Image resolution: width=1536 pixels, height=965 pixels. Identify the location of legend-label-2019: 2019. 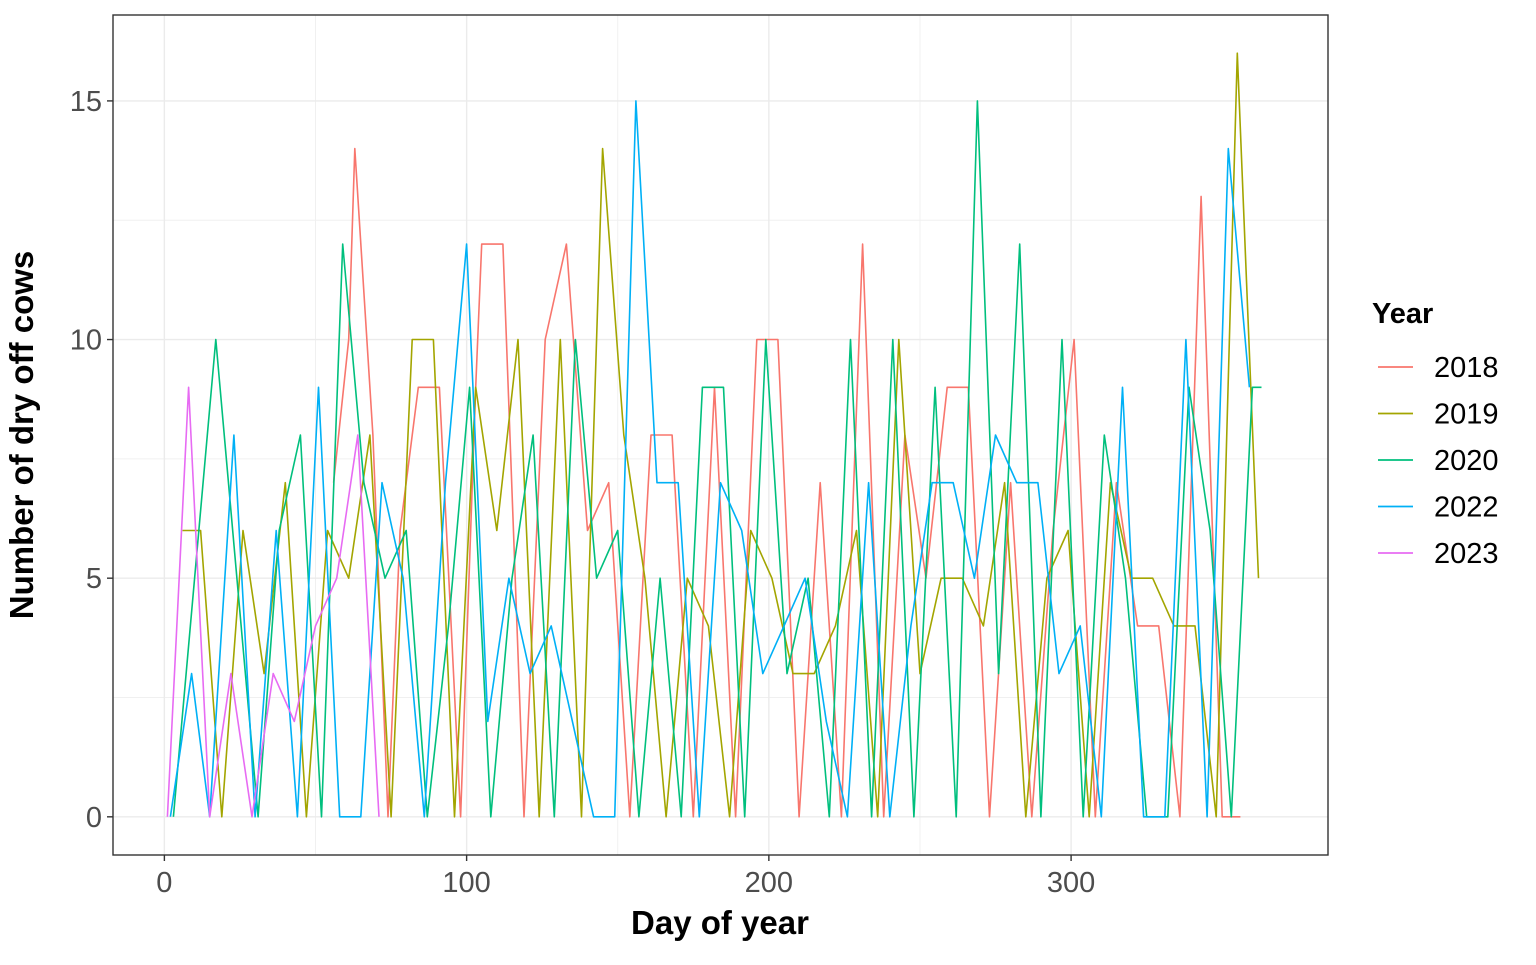
(1466, 415).